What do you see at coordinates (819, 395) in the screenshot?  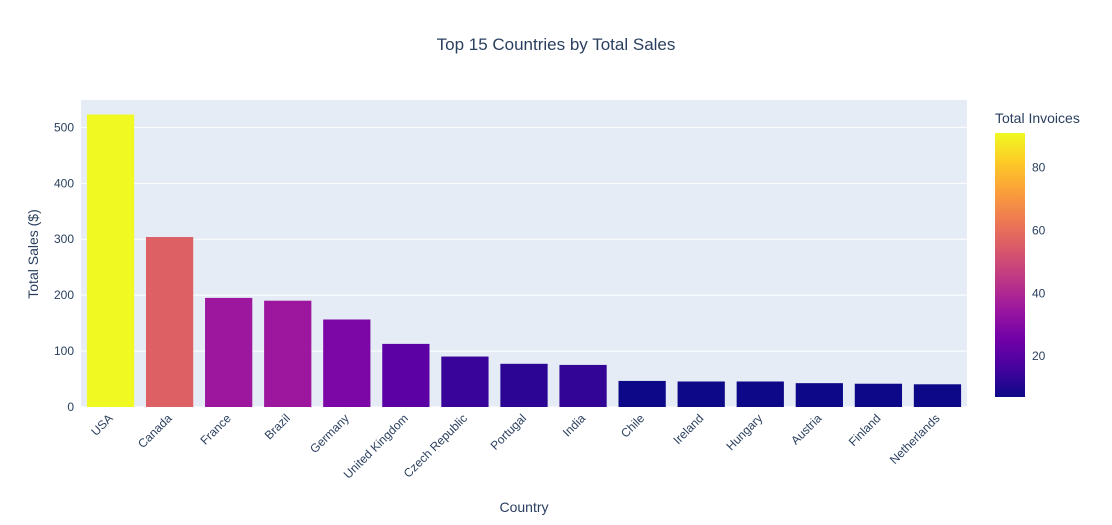 I see `bar-austria` at bounding box center [819, 395].